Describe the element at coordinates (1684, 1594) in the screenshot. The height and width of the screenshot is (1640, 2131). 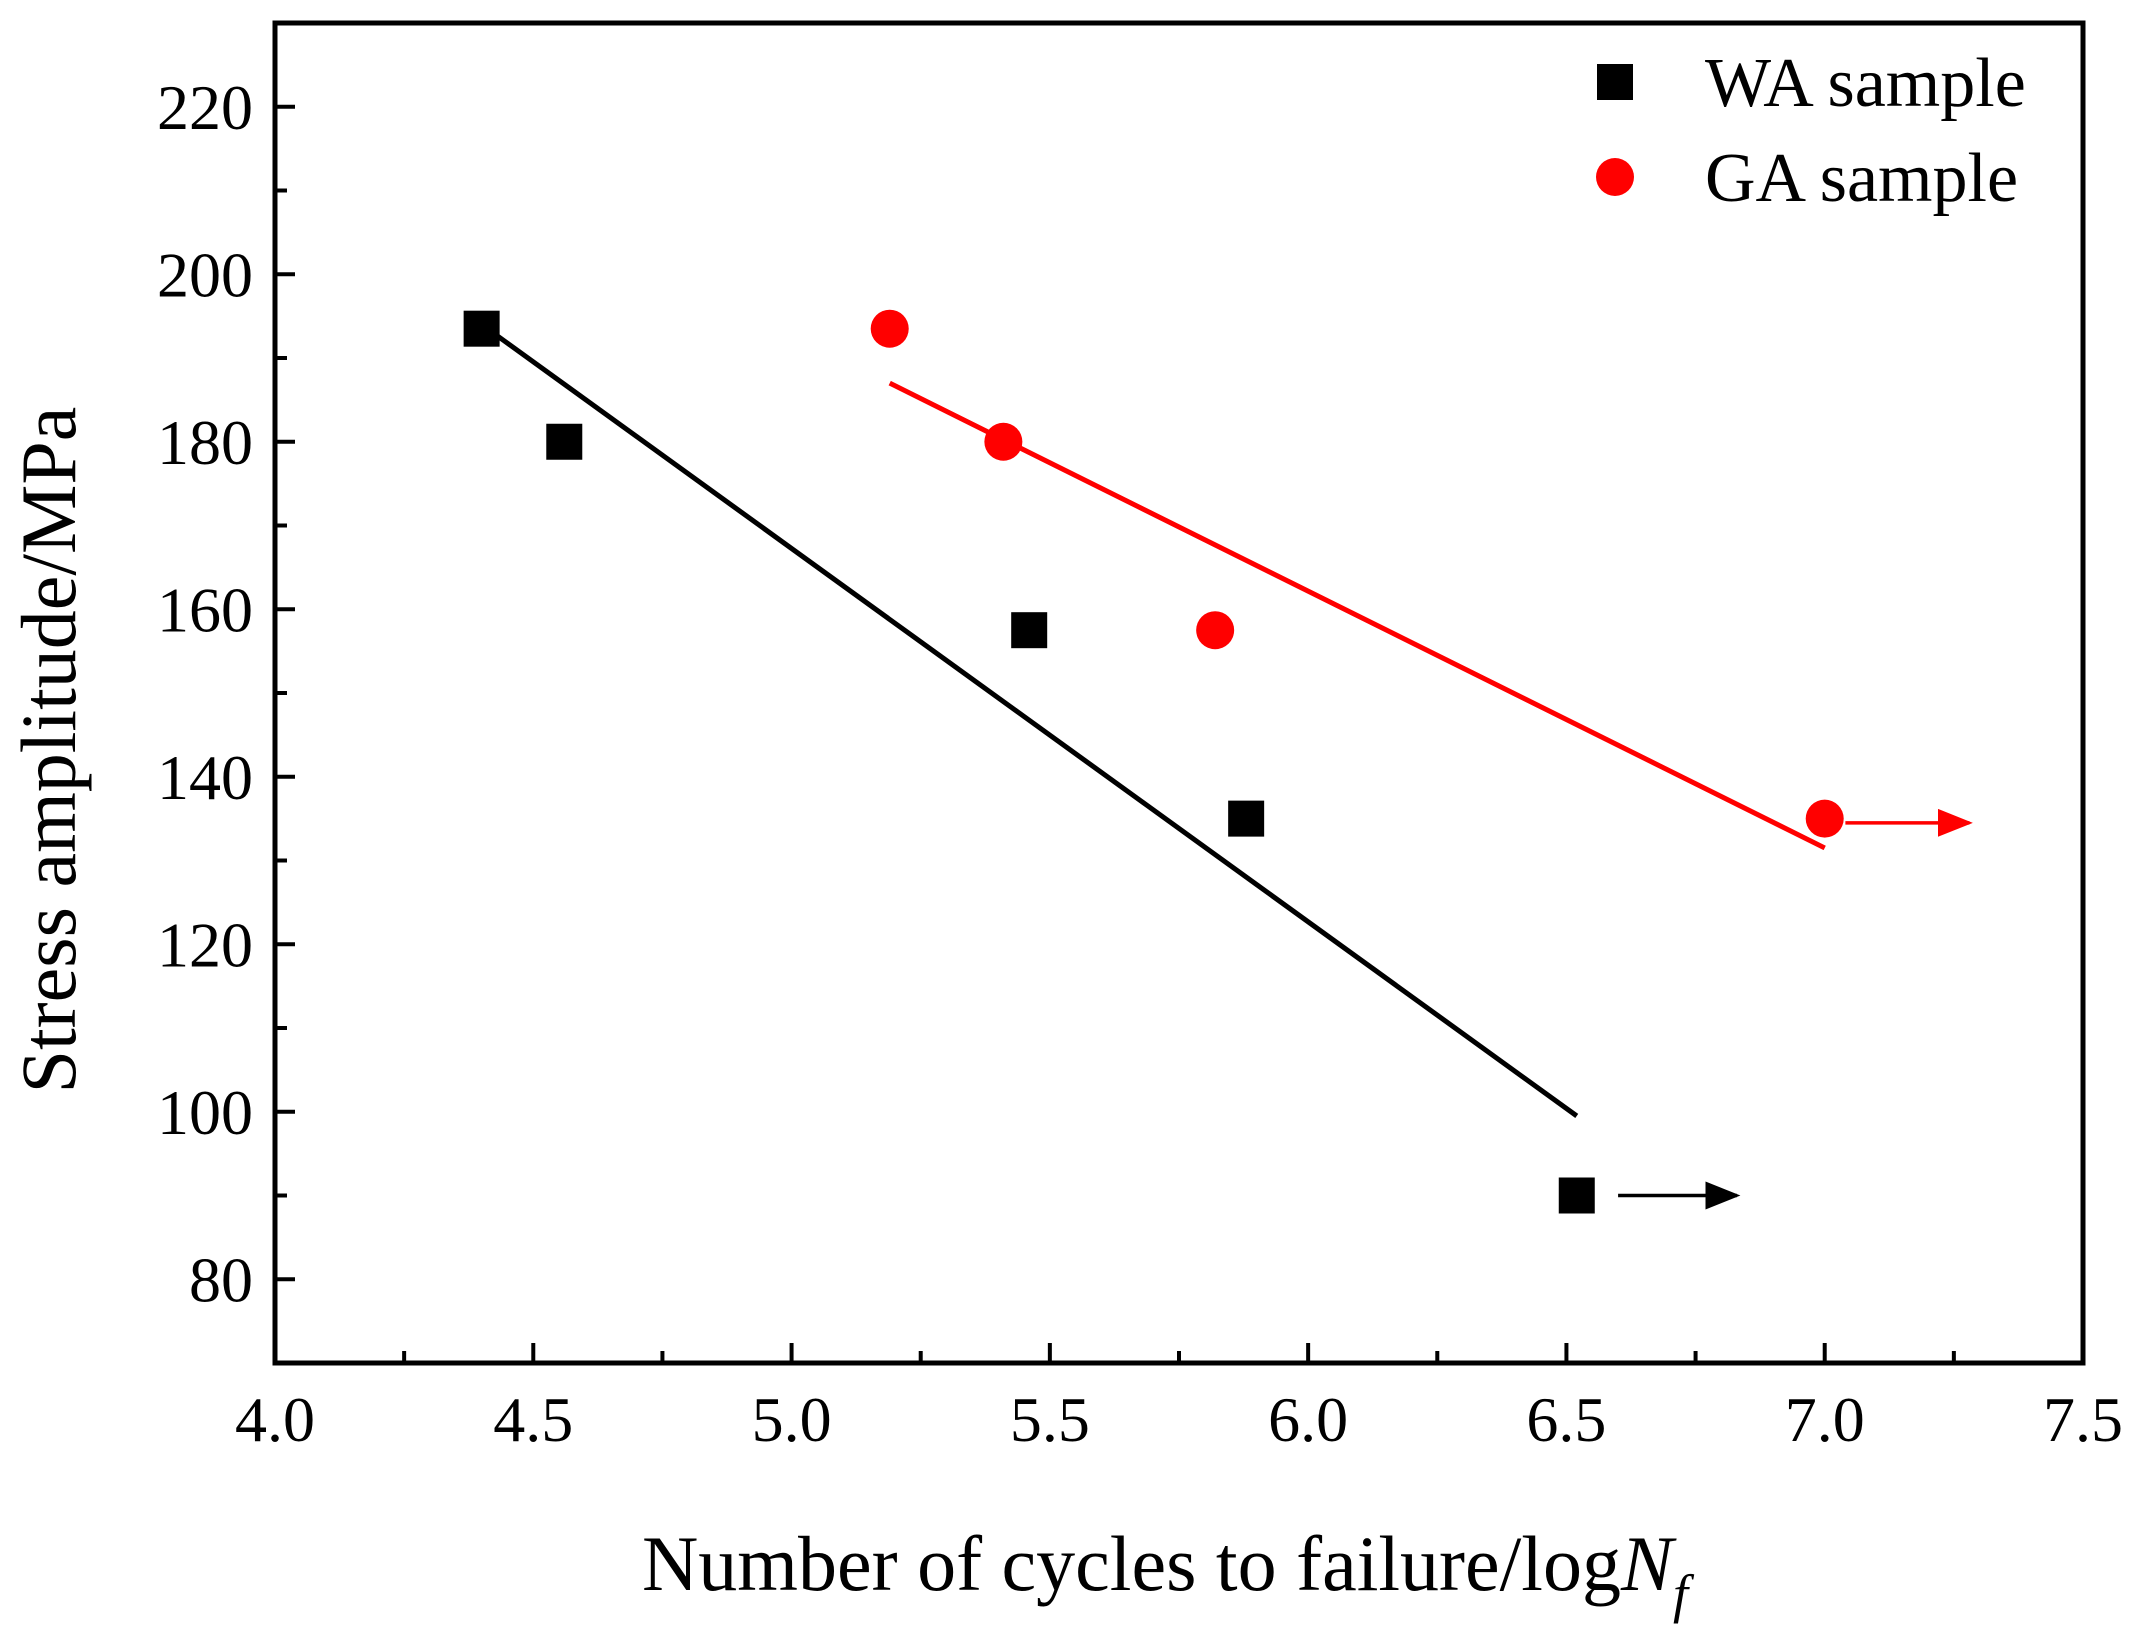
I see `x-axis-title-sub: f` at that location.